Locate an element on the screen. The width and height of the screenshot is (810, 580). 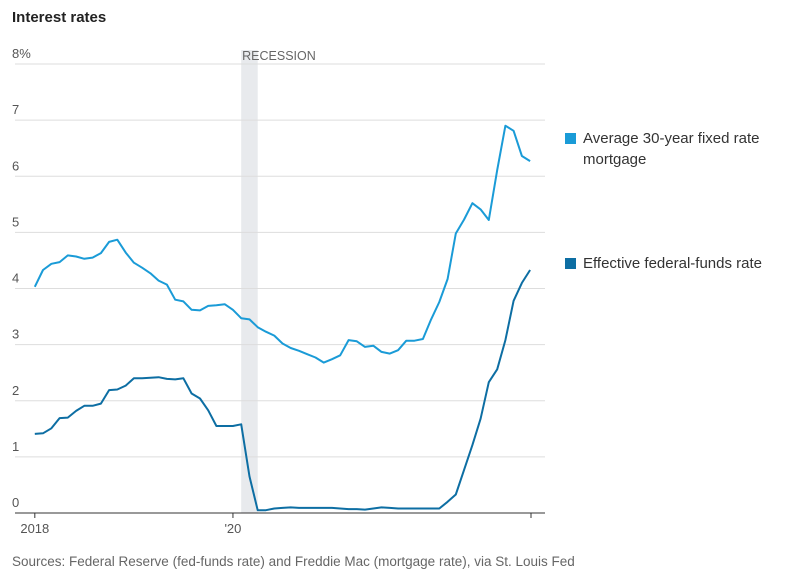
legend-item: Effective federal-funds rate is located at coordinates (682, 263).